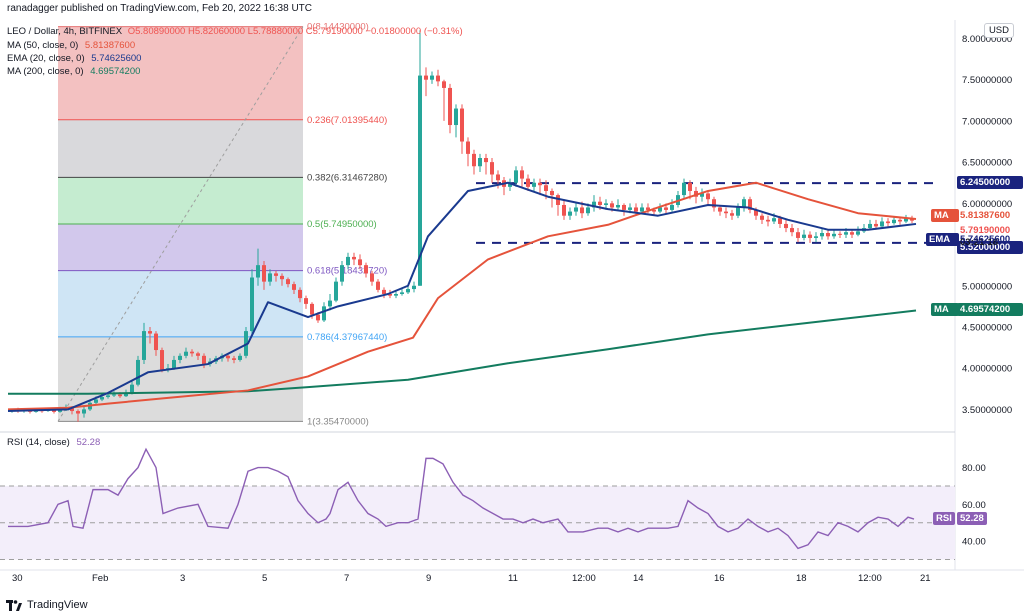  I want to click on brand-name: TradingView, so click(57, 605).